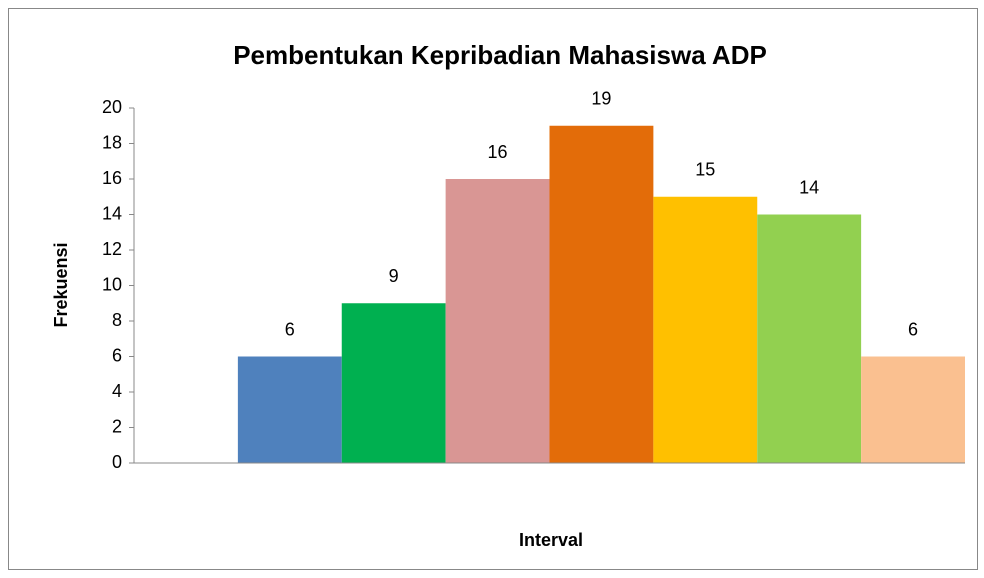  I want to click on y-tick-label: 14, so click(112, 213).